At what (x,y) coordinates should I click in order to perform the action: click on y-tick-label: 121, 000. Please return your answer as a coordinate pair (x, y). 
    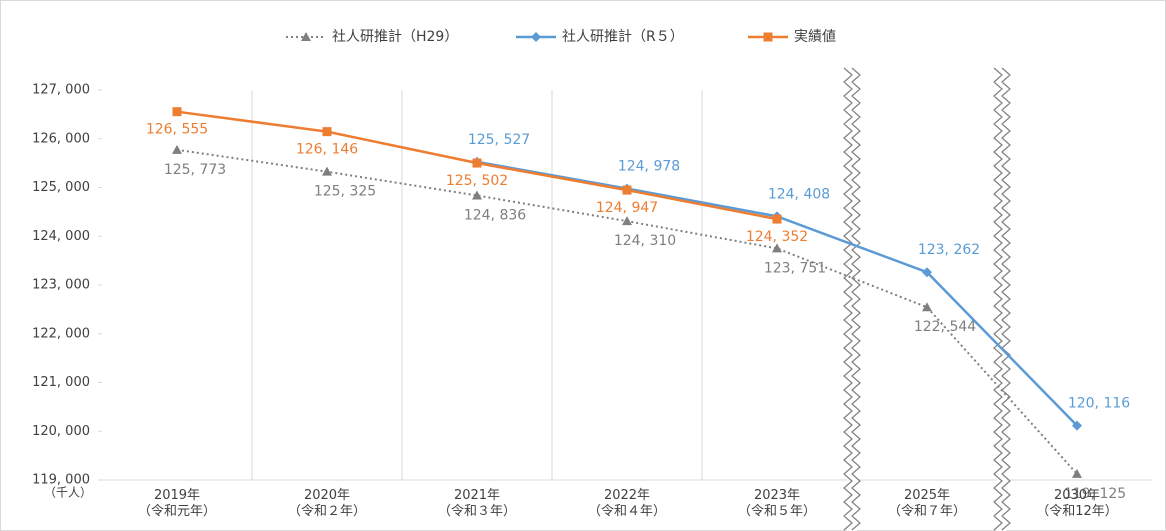
    Looking at the image, I should click on (61, 382).